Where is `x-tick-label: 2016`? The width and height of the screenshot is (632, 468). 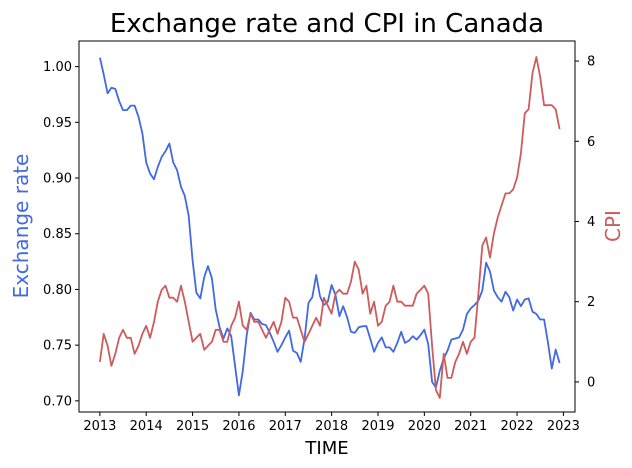 x-tick-label: 2016 is located at coordinates (238, 426).